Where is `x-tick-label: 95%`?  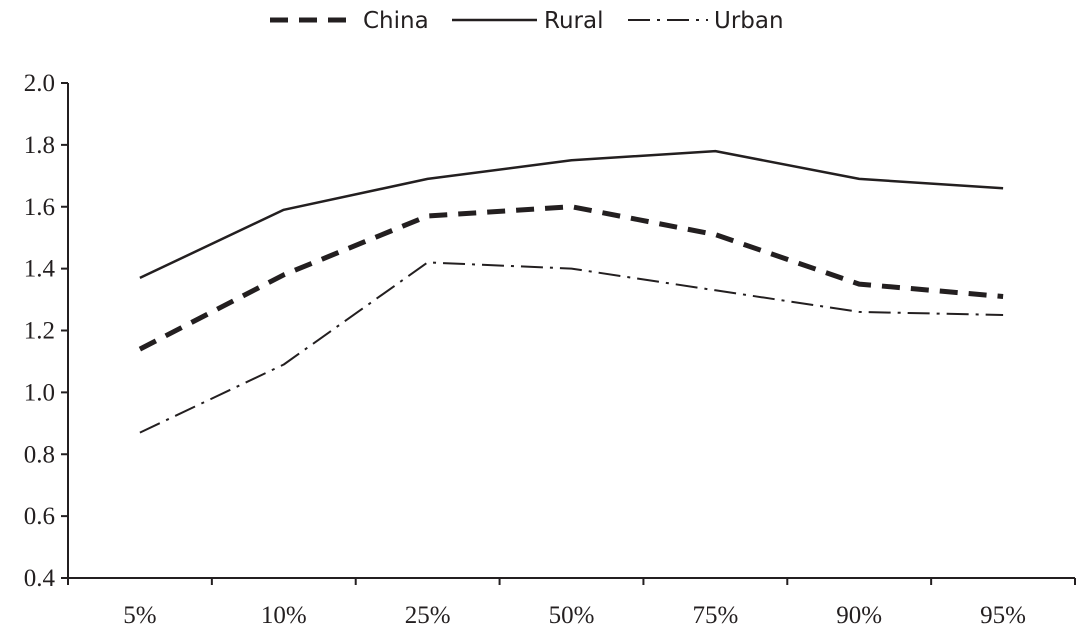
x-tick-label: 95% is located at coordinates (1003, 615).